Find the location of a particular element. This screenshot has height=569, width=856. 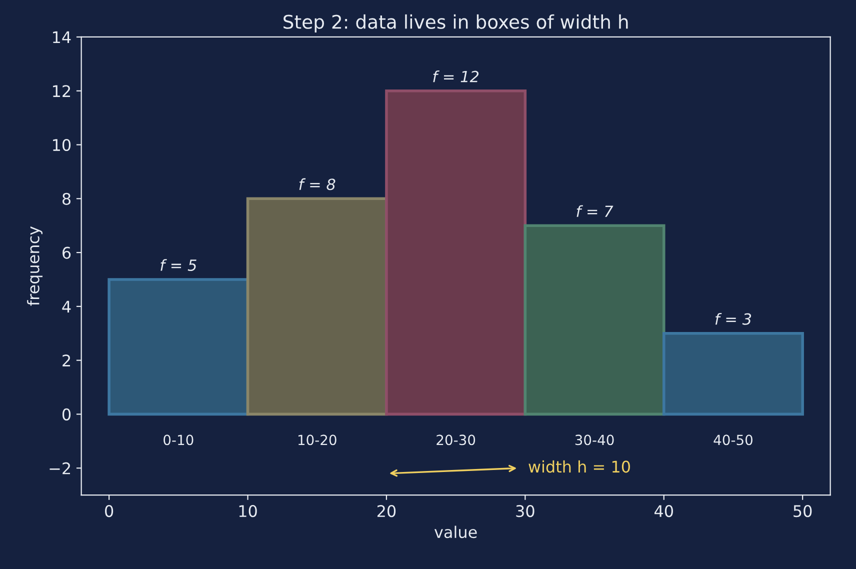

annotation: 40-50 is located at coordinates (733, 440).